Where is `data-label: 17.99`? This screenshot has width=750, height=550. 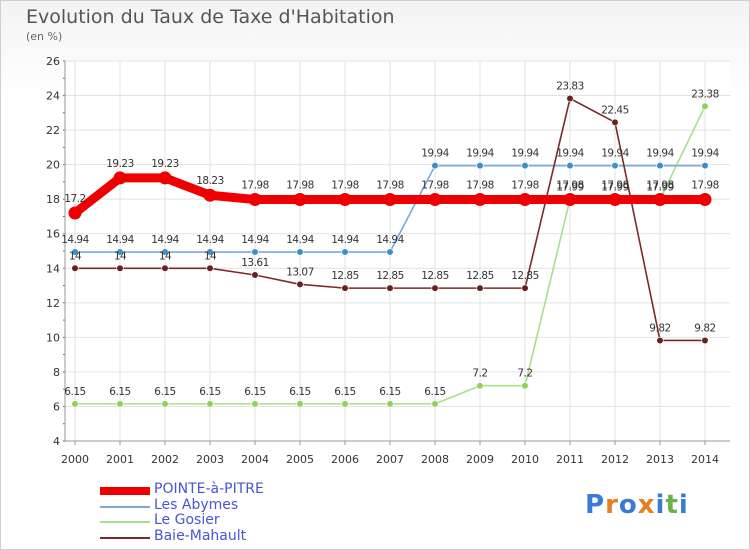
data-label: 17.99 is located at coordinates (570, 187).